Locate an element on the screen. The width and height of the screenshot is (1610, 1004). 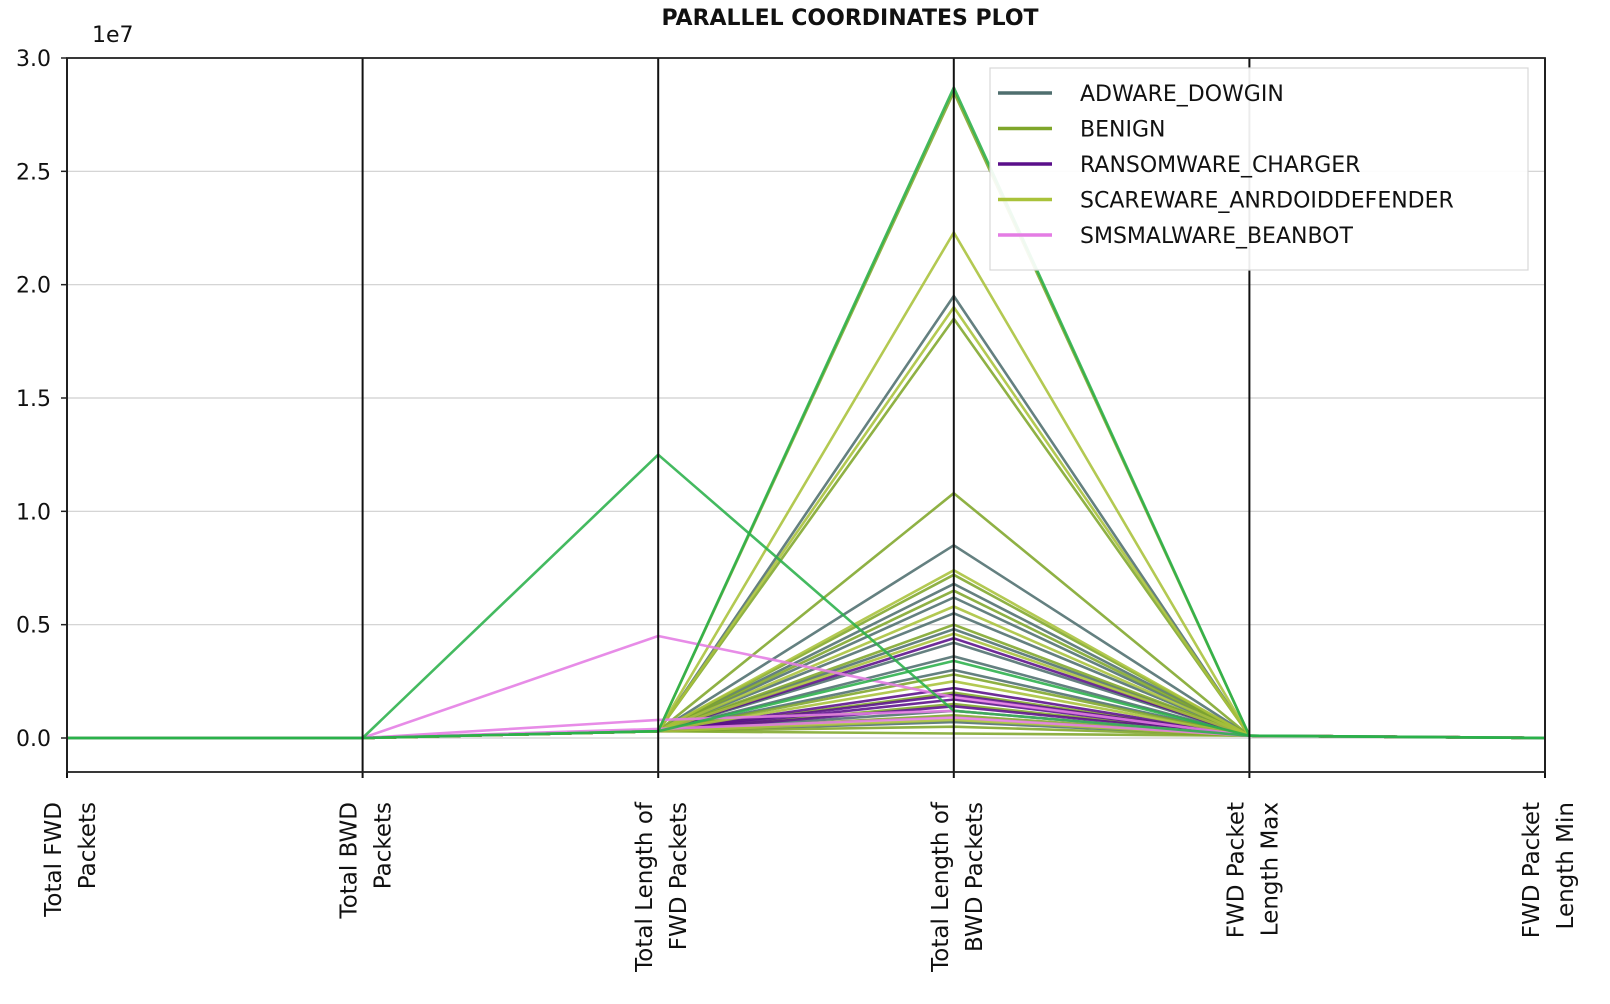
axis-label-line2: Length Max is located at coordinates (1270, 869).